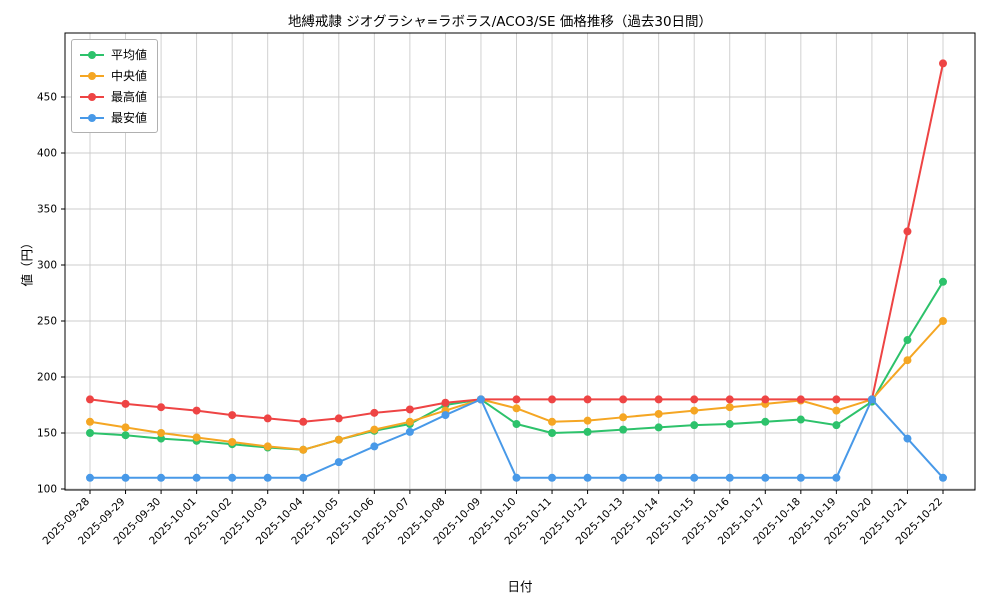  I want to click on y-tick-label: 400, so click(47, 153).